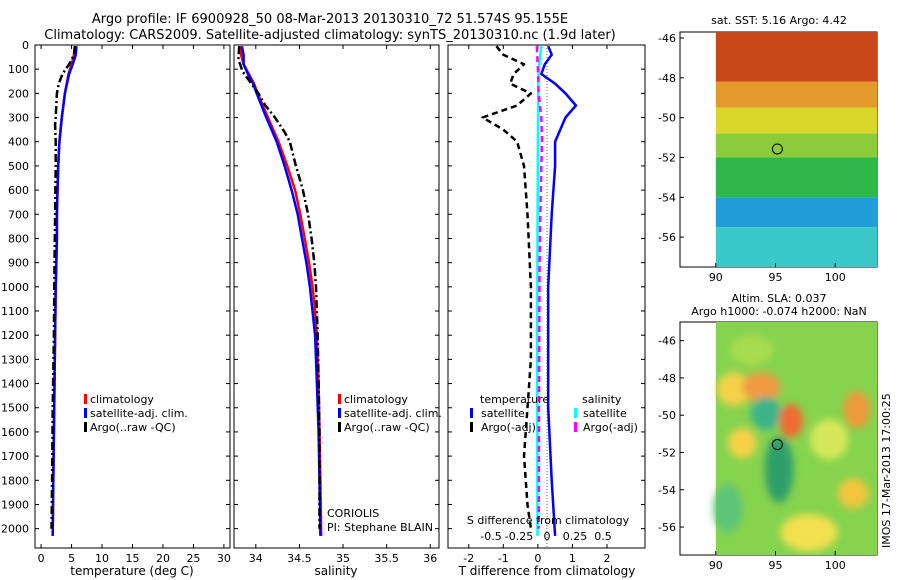  What do you see at coordinates (15, 480) in the screenshot?
I see `depth-tick-label: 1800` at bounding box center [15, 480].